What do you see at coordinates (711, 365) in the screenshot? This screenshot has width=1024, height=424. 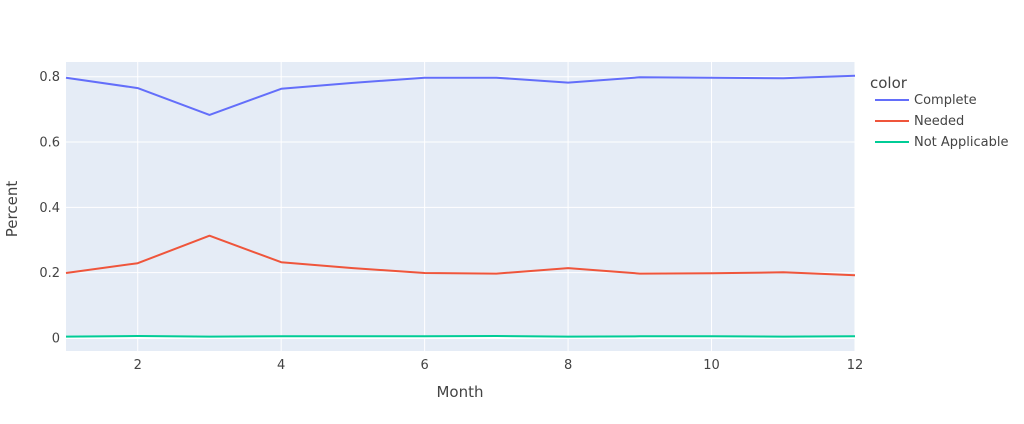 I see `x-tick-label: 10` at bounding box center [711, 365].